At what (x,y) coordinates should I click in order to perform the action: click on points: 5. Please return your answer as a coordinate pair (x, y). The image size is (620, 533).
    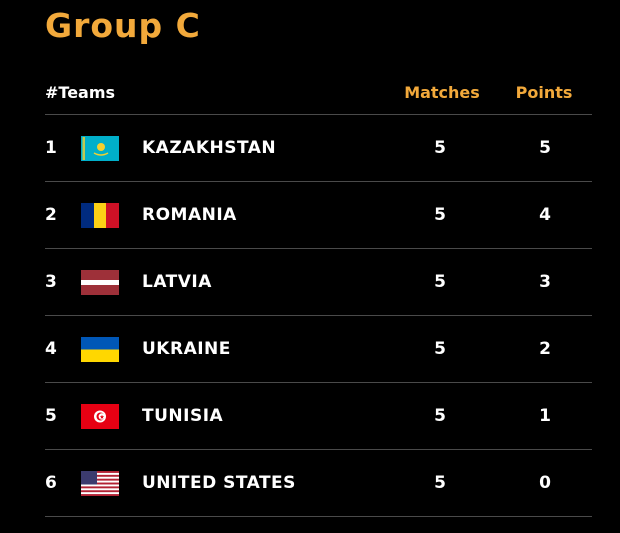
    Looking at the image, I should click on (545, 148).